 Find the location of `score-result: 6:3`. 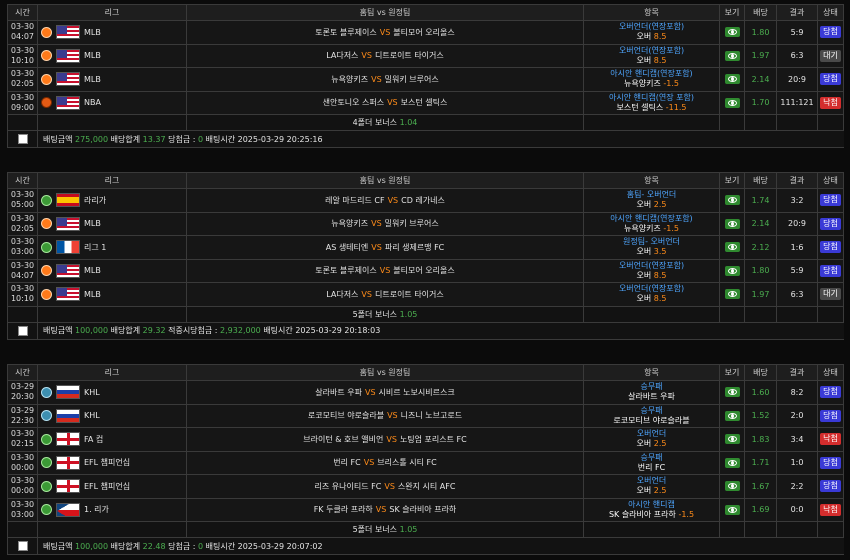

score-result: 6:3 is located at coordinates (797, 55).